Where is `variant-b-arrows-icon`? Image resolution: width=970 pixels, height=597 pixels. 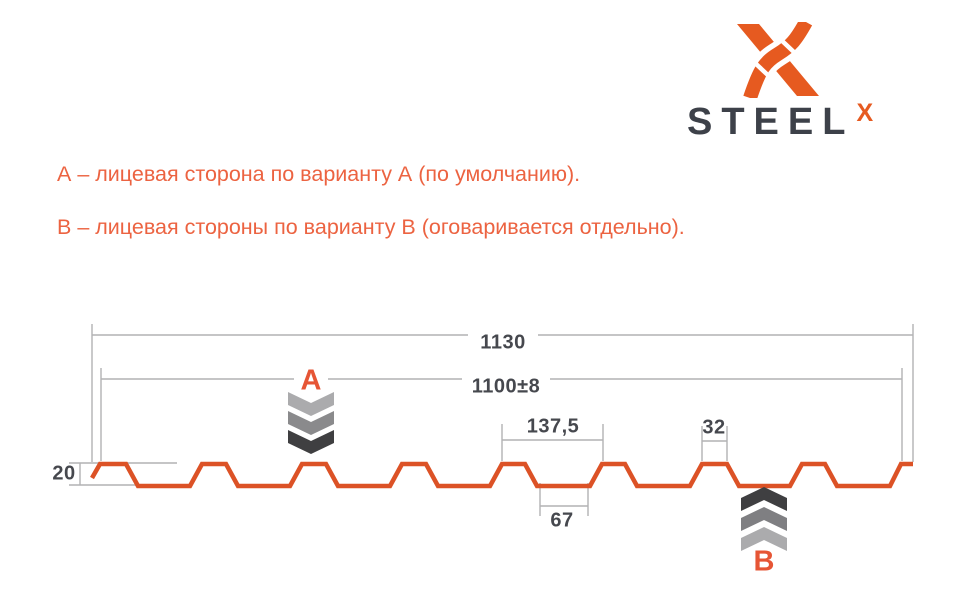 variant-b-arrows-icon is located at coordinates (764, 519).